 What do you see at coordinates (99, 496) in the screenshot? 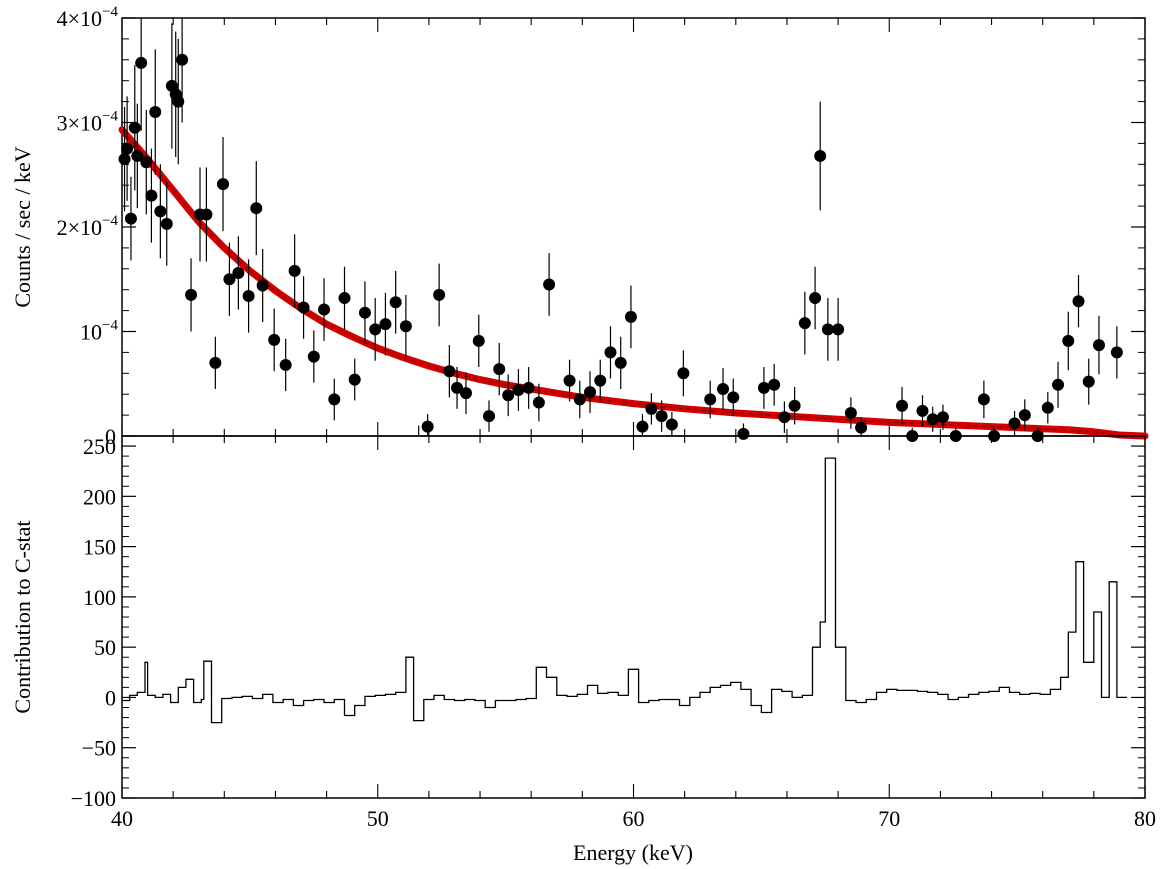
I see `bottom-y-tick-label: 200` at bounding box center [99, 496].